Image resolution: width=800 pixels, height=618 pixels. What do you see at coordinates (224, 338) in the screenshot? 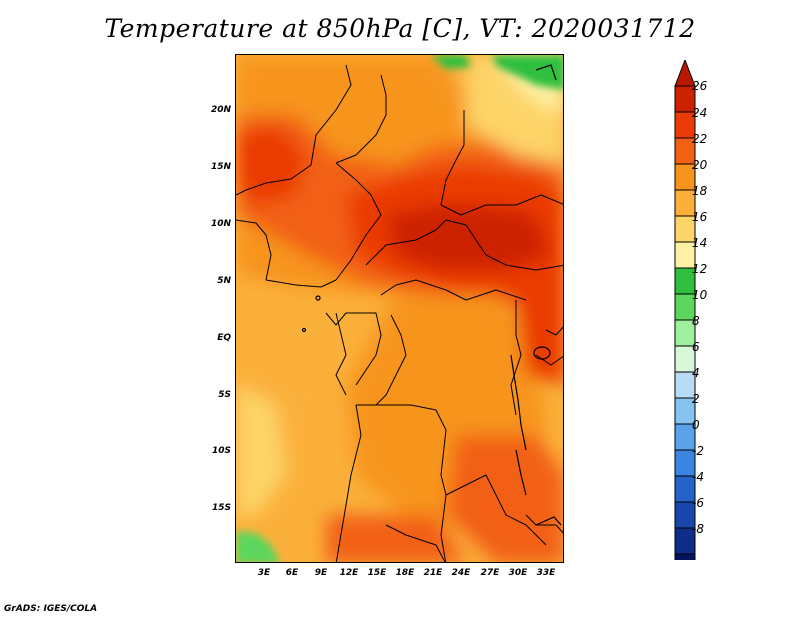
I see `lat-label-eq: EQ` at bounding box center [224, 338].